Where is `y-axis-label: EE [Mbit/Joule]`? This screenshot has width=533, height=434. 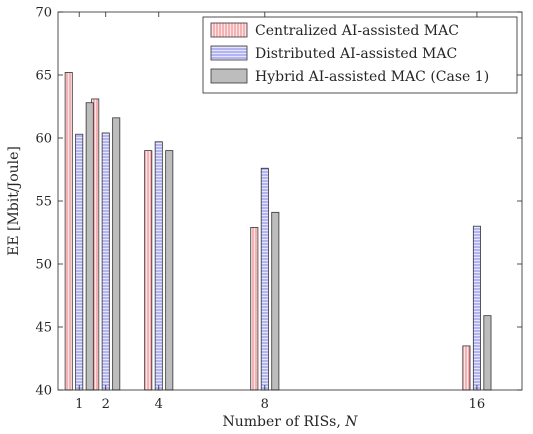 y-axis-label: EE [Mbit/Joule] is located at coordinates (14, 201).